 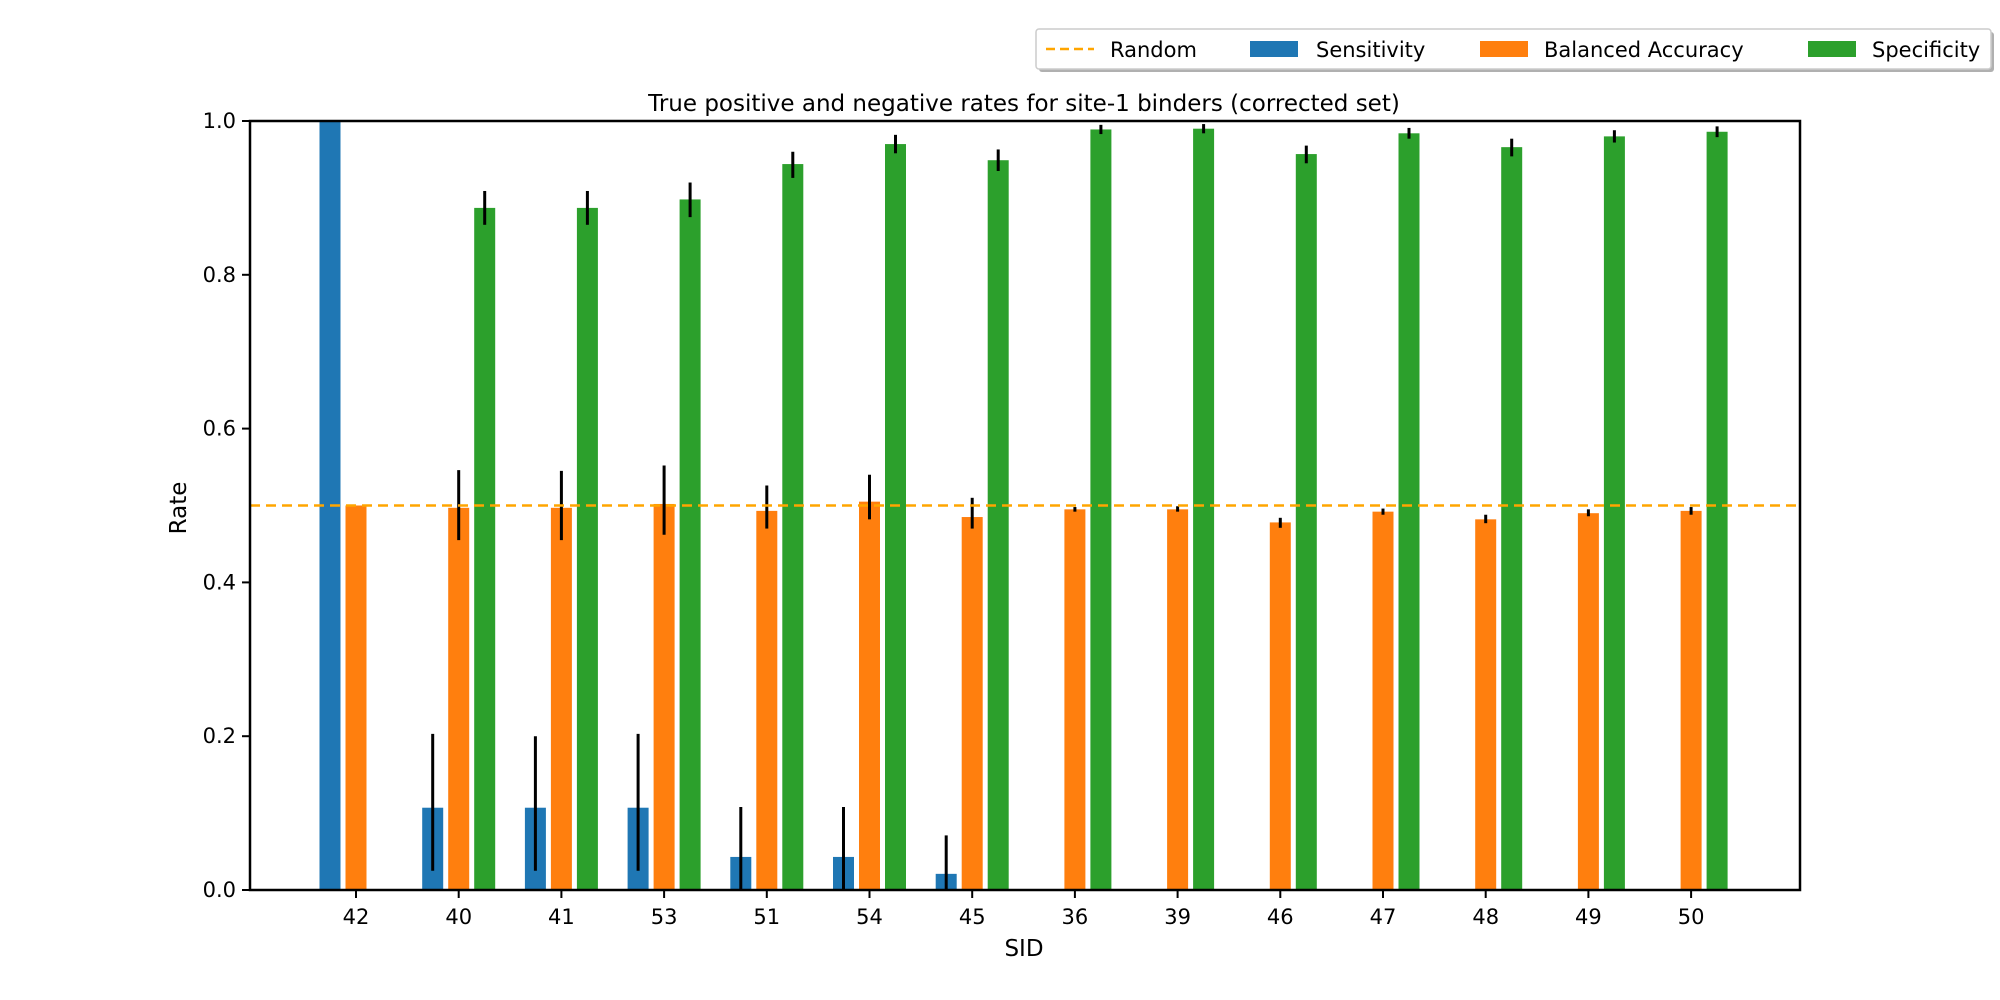 What do you see at coordinates (972, 917) in the screenshot?
I see `x-tick-label: 45` at bounding box center [972, 917].